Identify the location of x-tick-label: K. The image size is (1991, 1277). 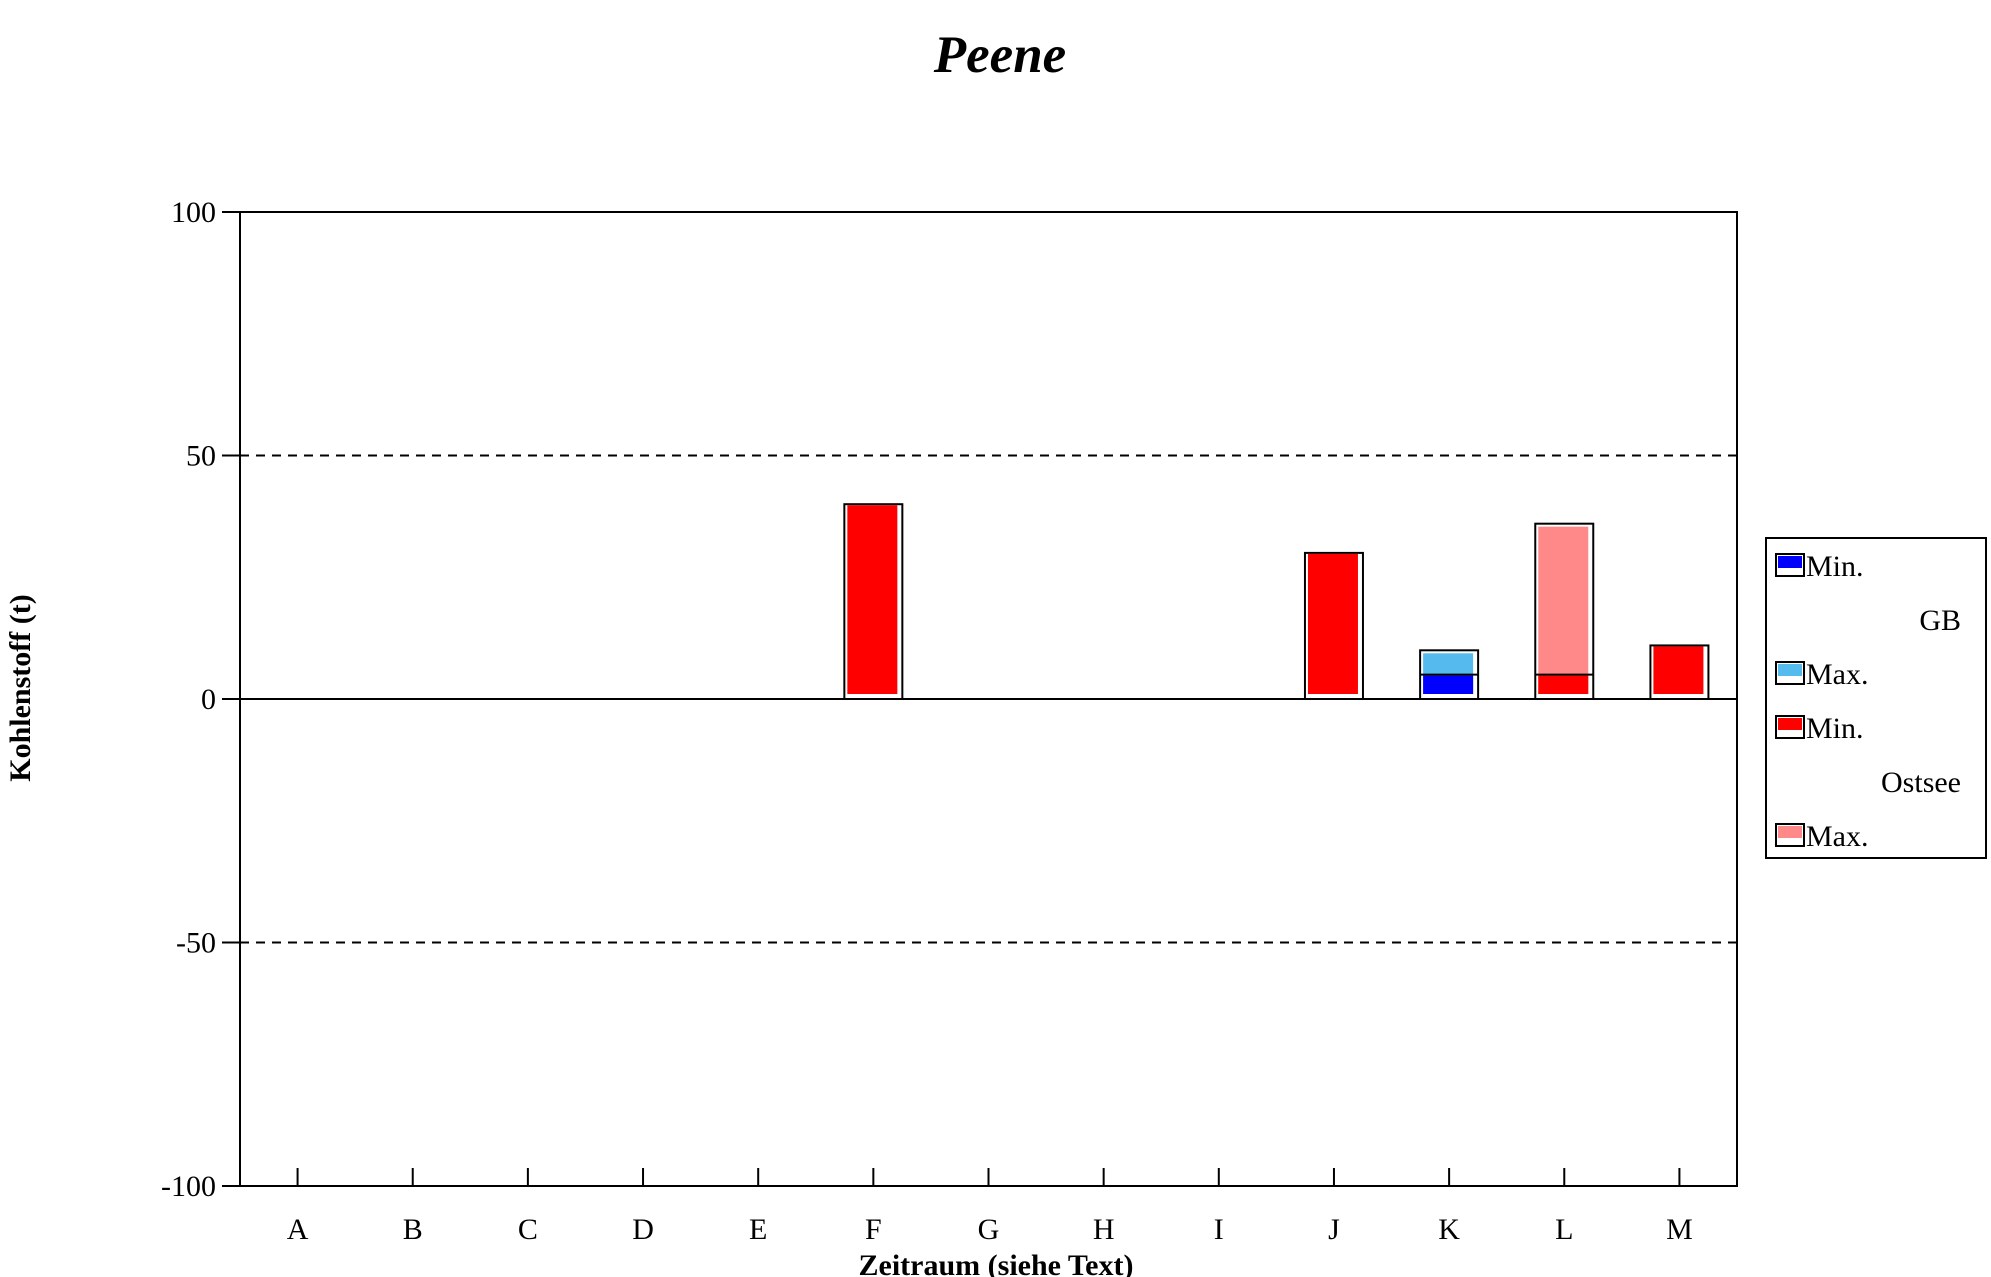
(1449, 1229).